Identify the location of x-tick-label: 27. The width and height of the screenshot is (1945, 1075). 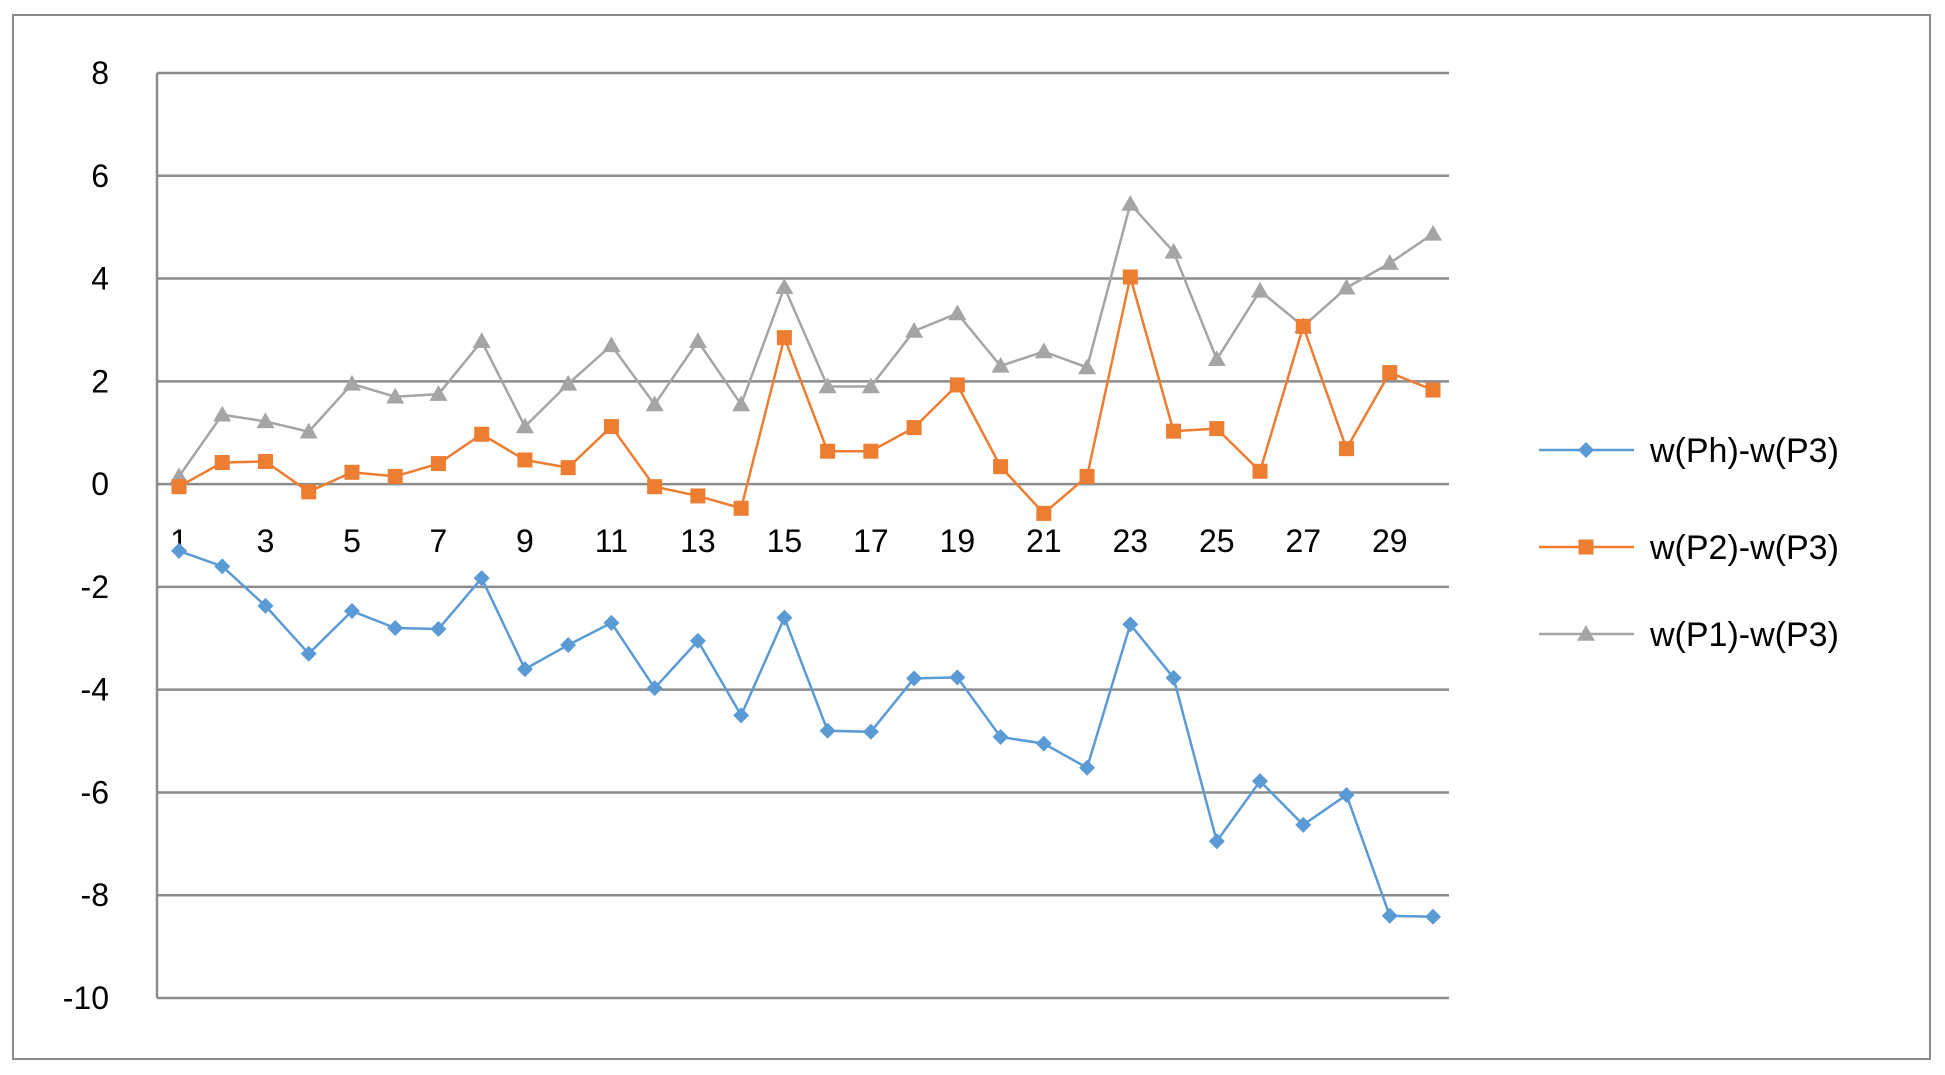
(1303, 541).